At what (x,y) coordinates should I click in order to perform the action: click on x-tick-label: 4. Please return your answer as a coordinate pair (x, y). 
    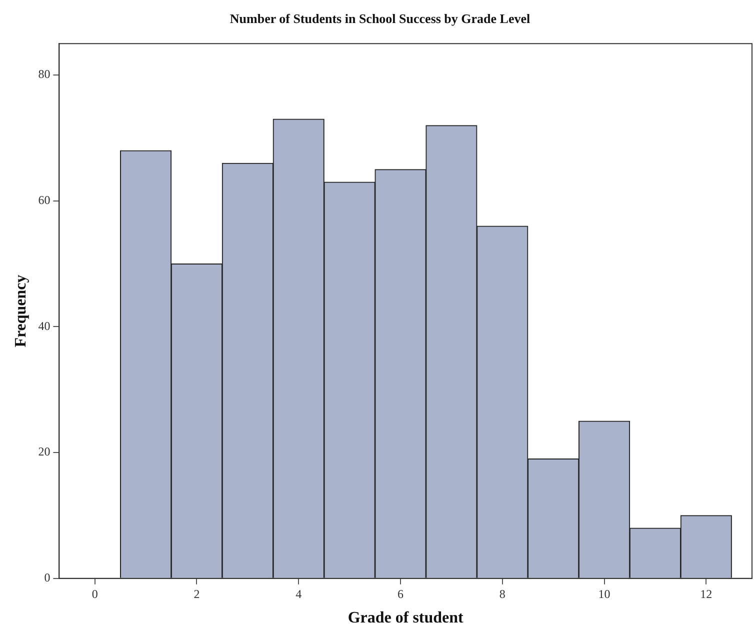
    Looking at the image, I should click on (299, 593).